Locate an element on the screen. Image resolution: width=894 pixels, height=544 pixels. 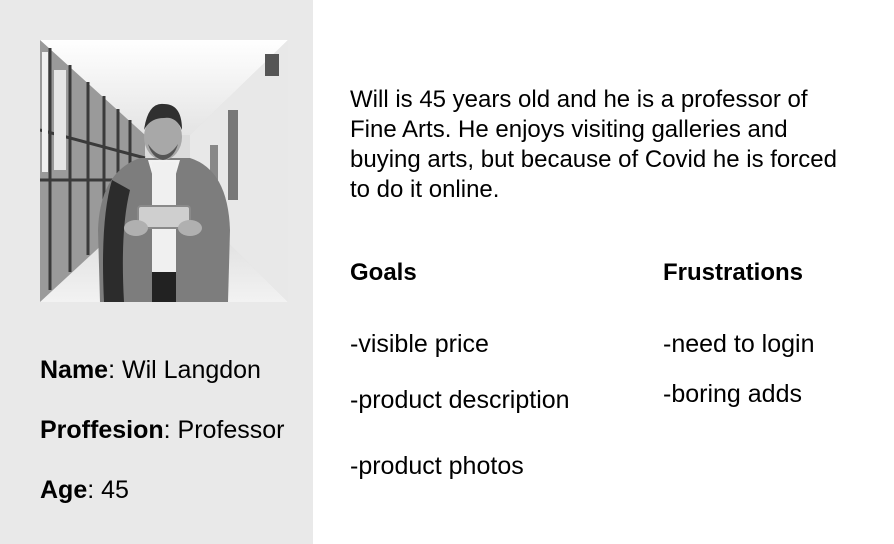
detail-age-value: : 45 is located at coordinates (108, 490).